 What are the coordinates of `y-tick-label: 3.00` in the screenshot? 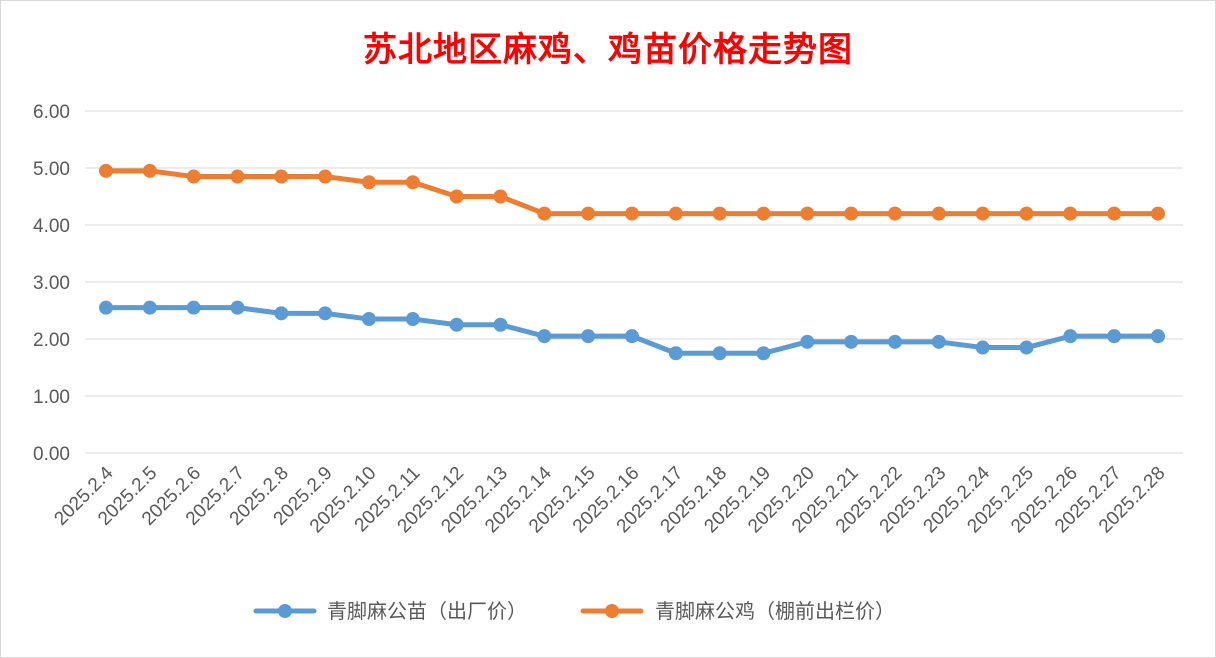 It's located at (51, 283).